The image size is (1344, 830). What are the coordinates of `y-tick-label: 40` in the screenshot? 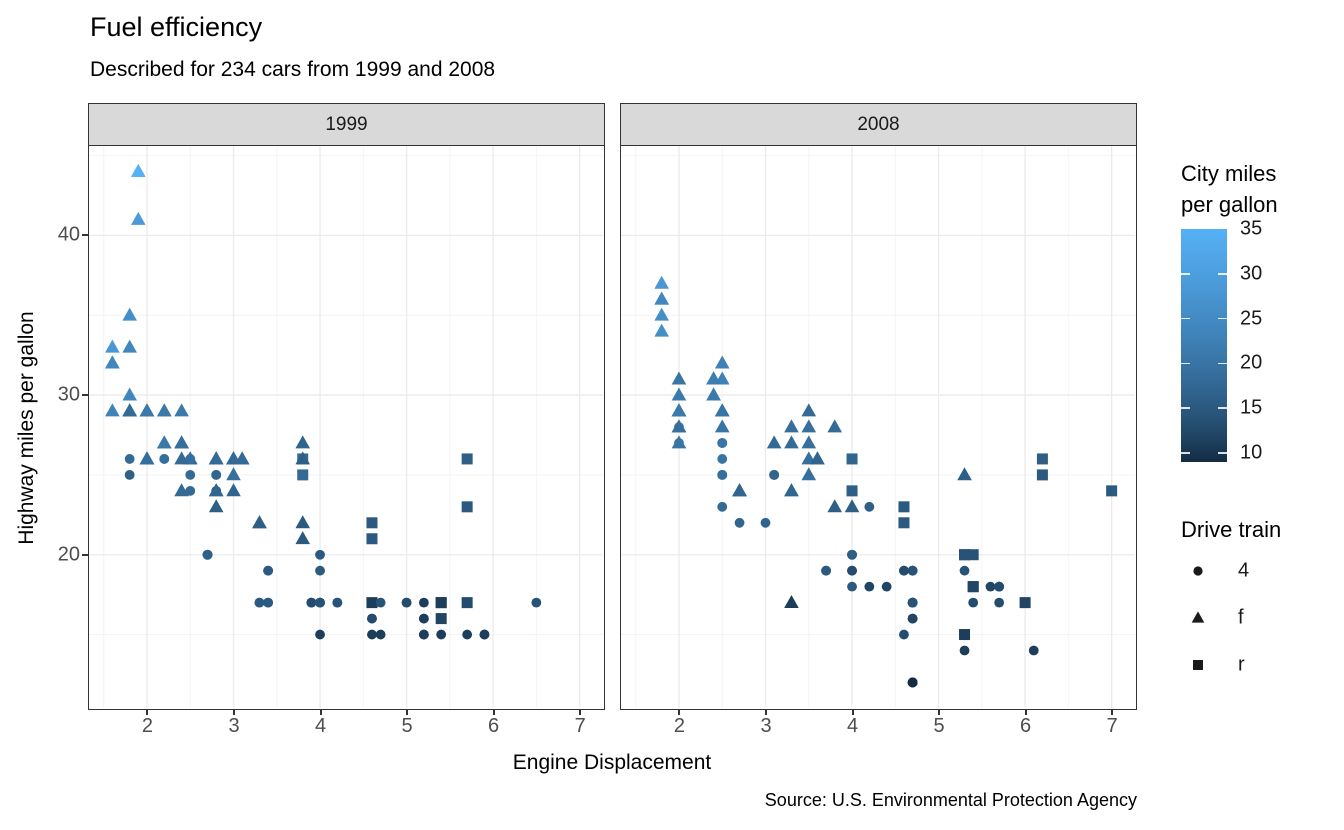 It's located at (68, 234).